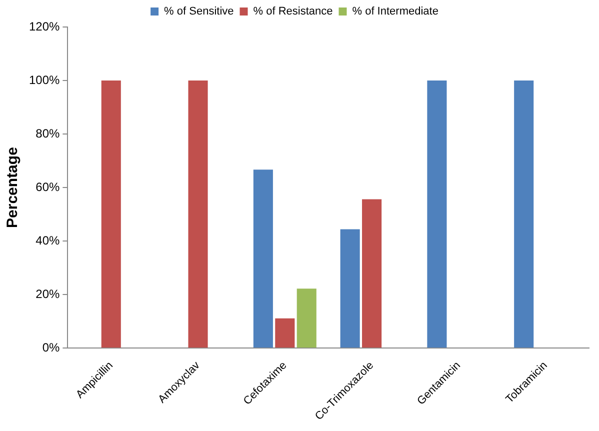  What do you see at coordinates (293, 12) in the screenshot?
I see `legend-label: % of Resistance` at bounding box center [293, 12].